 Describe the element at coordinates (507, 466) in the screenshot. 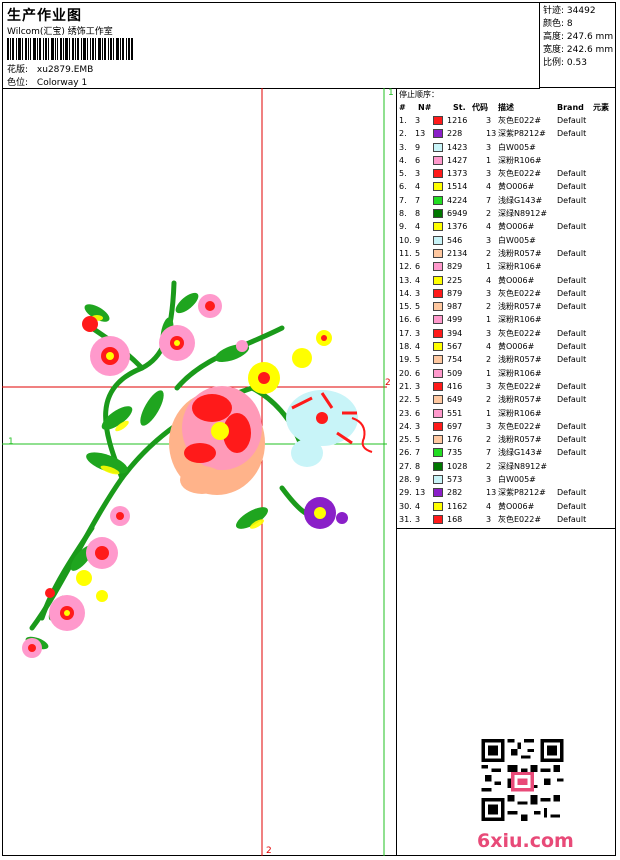

I see `table-row: 27. 8 1028 2 深绿N8912#` at that location.